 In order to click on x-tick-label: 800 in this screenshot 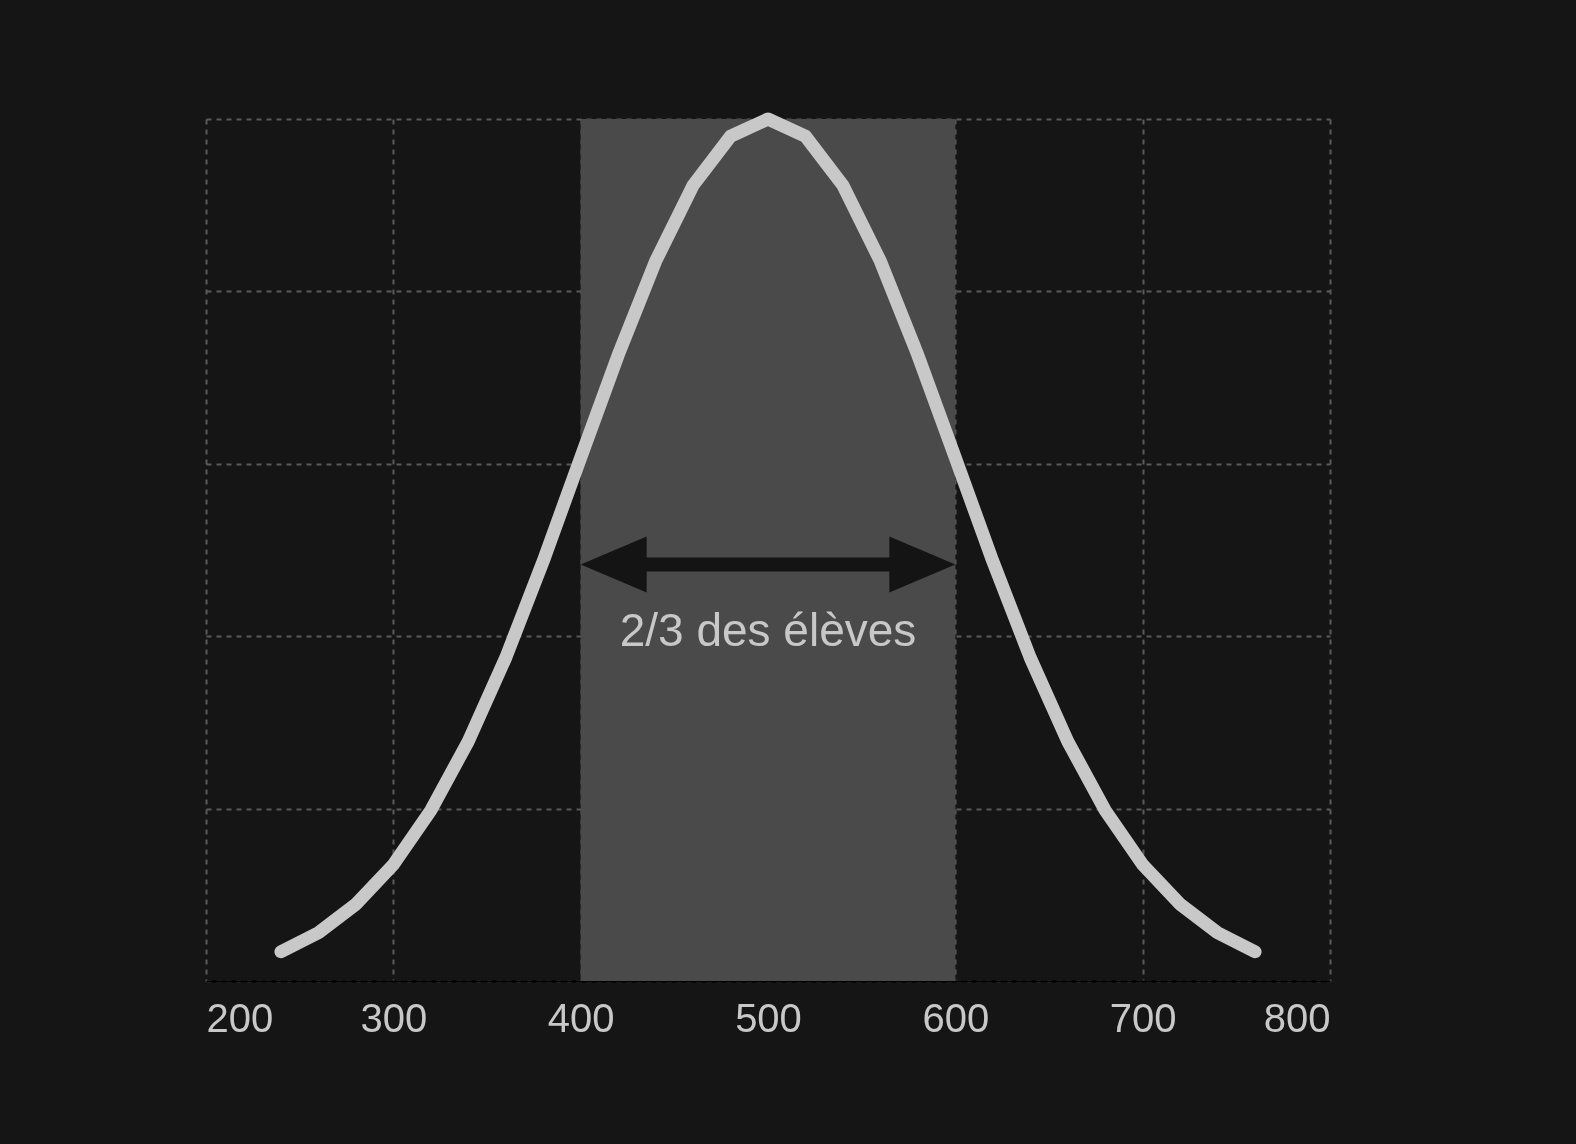, I will do `click(1297, 1017)`.